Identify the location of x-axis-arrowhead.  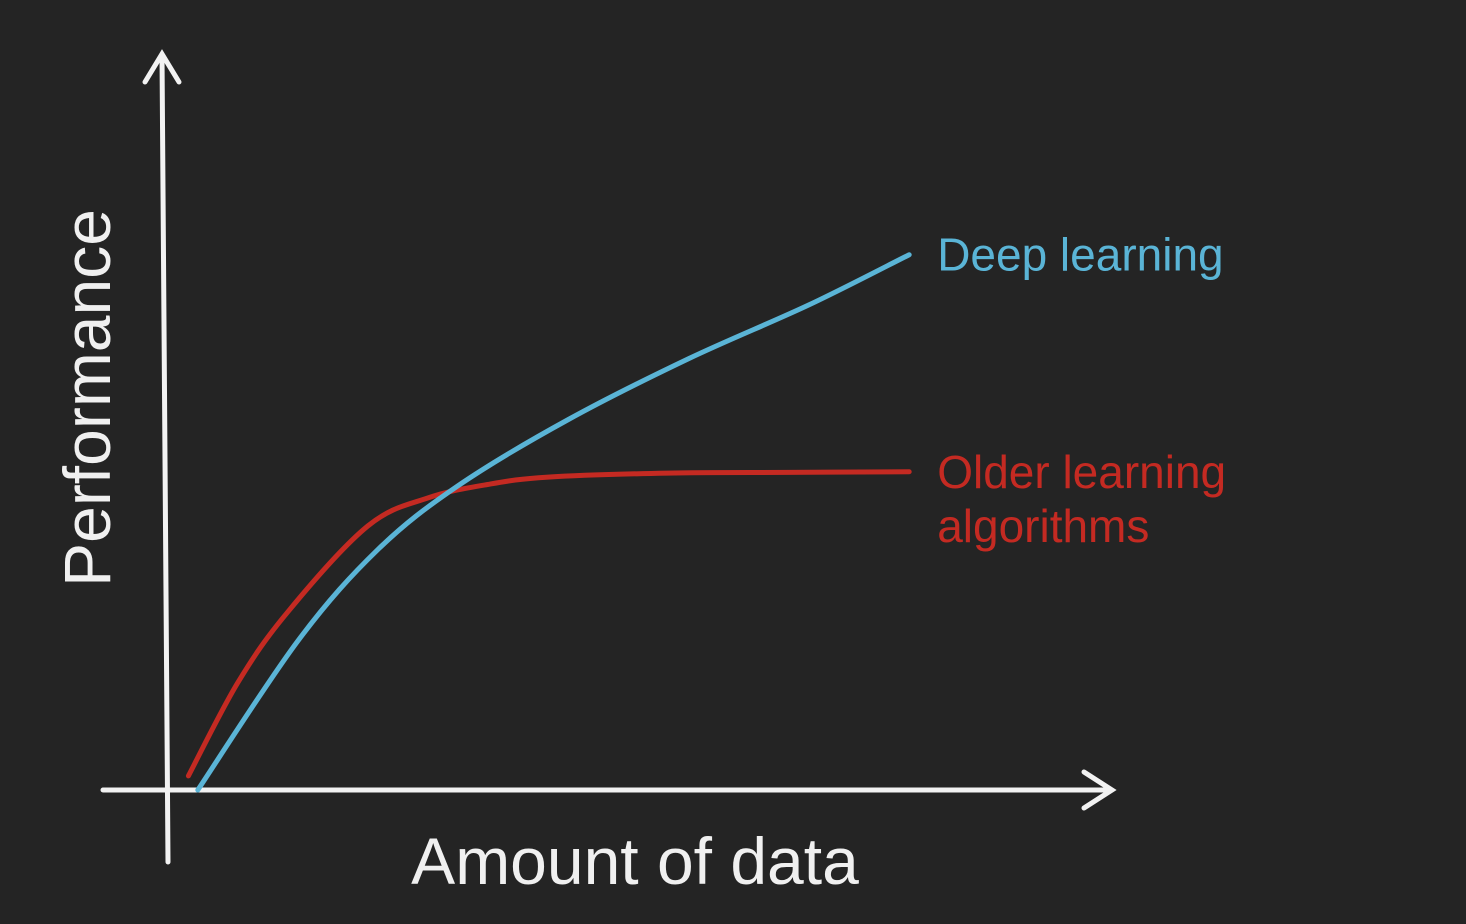
(1099, 790).